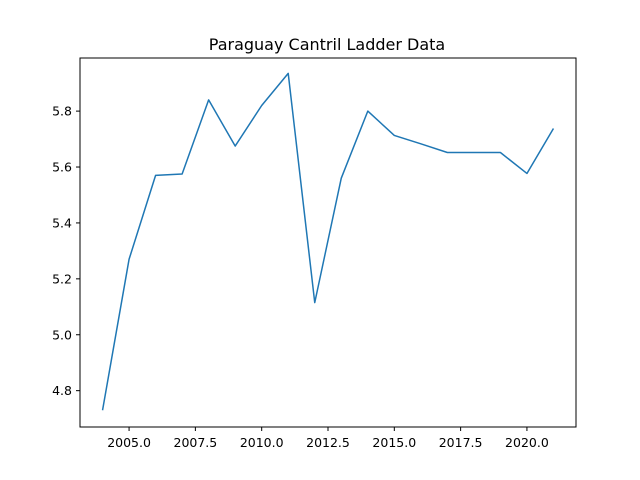  Describe the element at coordinates (129, 442) in the screenshot. I see `x-tick-label: 2005.0` at that location.